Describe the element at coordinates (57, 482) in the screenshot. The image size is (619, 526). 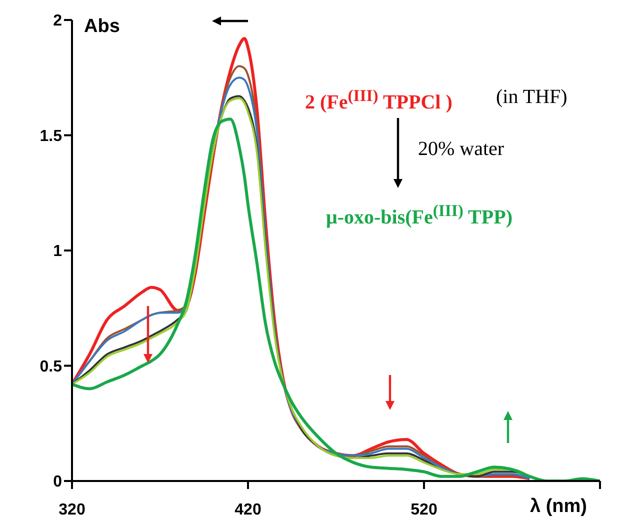
I see `y-tick-label: 0` at that location.